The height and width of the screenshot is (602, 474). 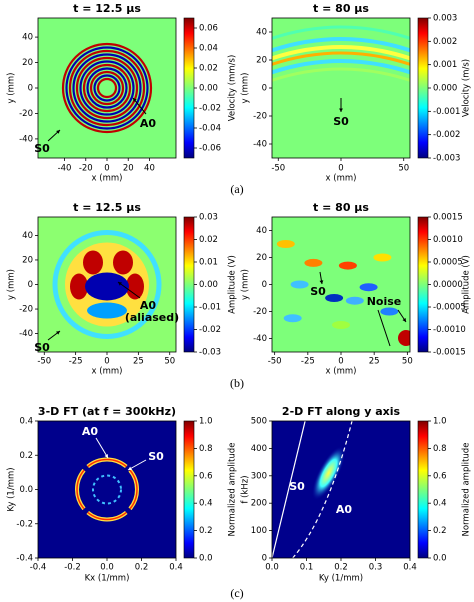 What do you see at coordinates (233, 490) in the screenshot?
I see `colorbar-label: Normalized amplitude` at bounding box center [233, 490].